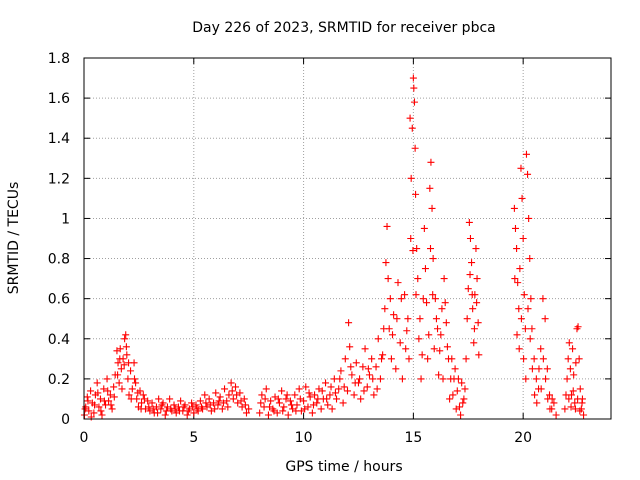 The image size is (640, 480). I want to click on y-tick-label: 1.4, so click(59, 139).